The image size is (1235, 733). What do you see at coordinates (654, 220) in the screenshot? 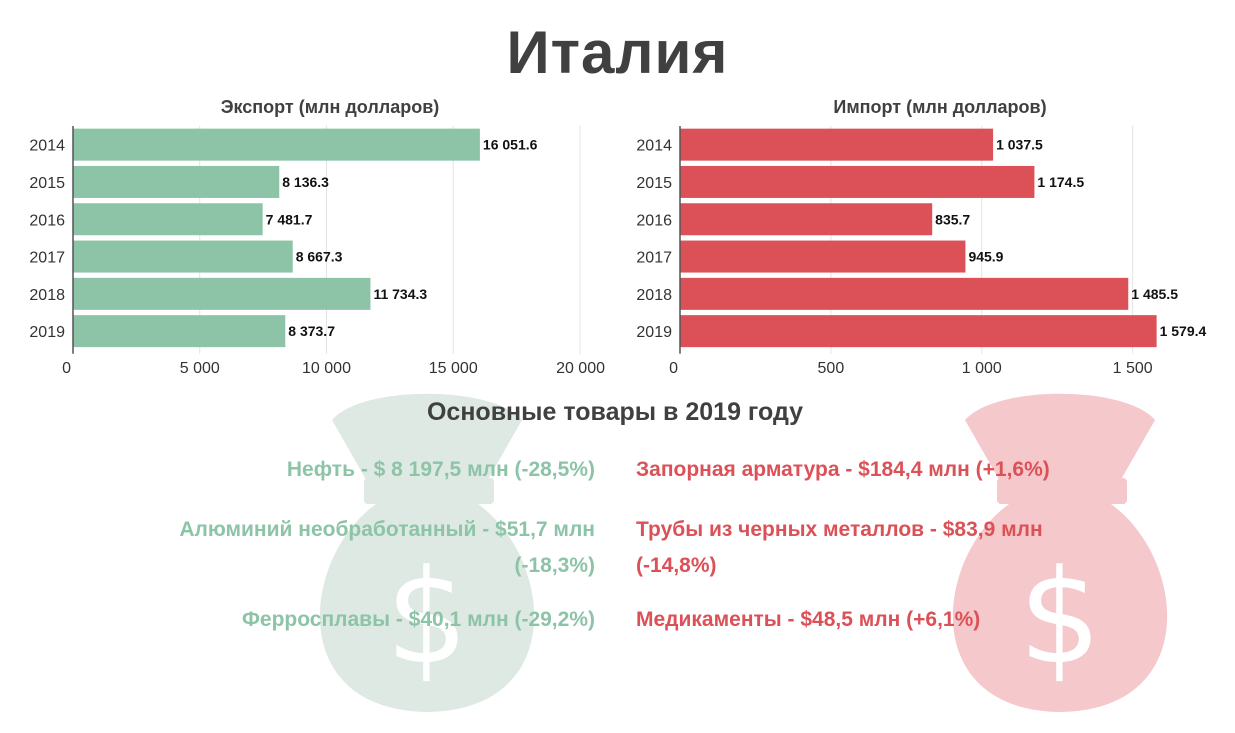
I see `import-category-label: 2016` at bounding box center [654, 220].